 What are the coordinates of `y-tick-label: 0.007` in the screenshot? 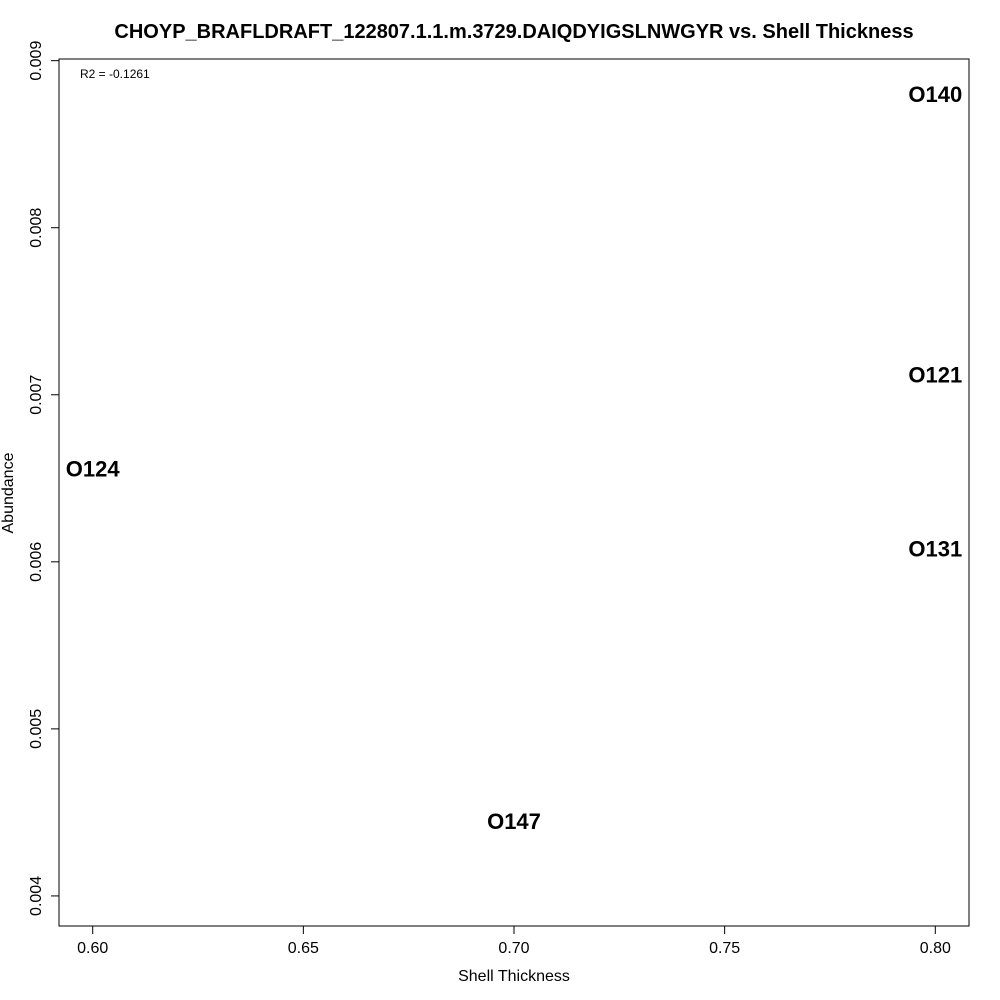 It's located at (36, 395).